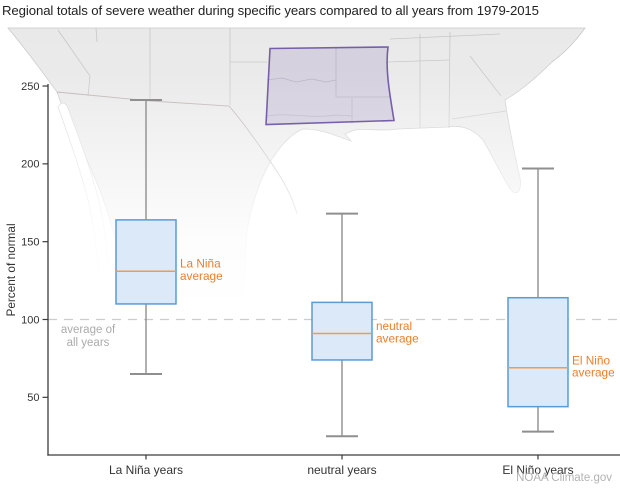 The height and width of the screenshot is (490, 620). I want to click on average-annotation-line1: El Niño, so click(591, 360).